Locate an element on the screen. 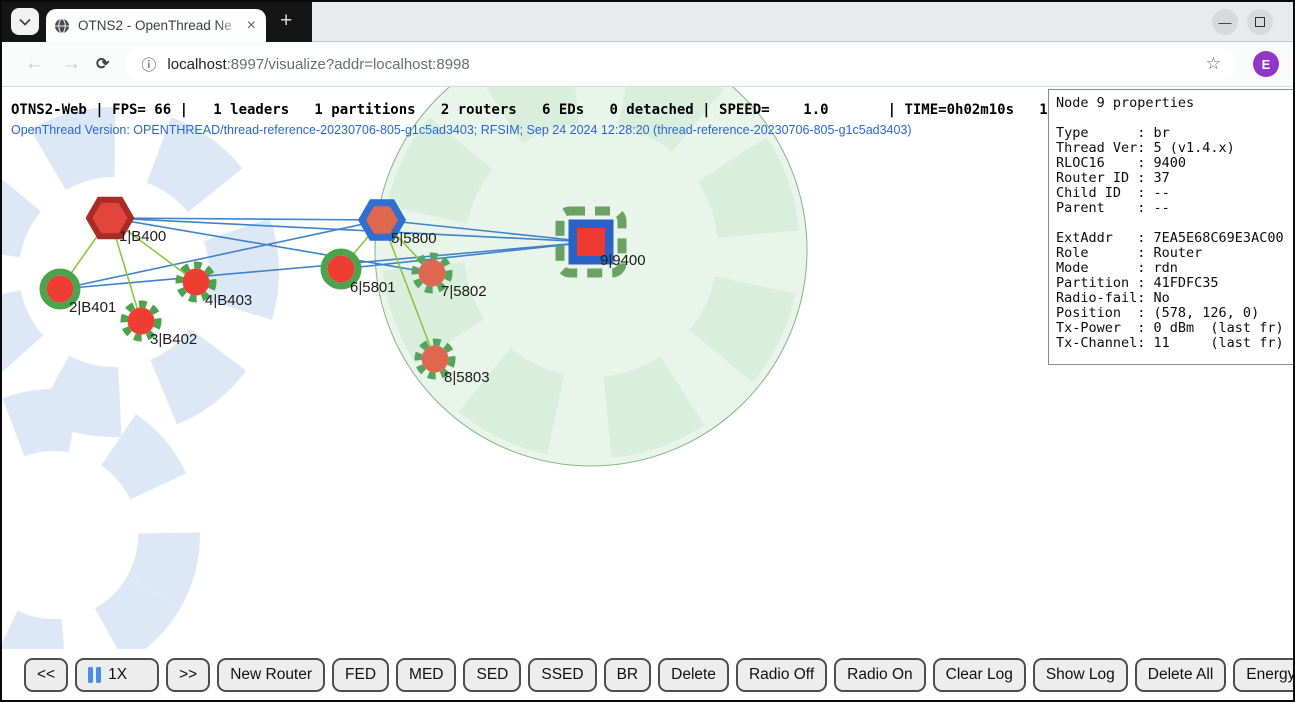 The height and width of the screenshot is (702, 1295). clear-log-button: Clear Log is located at coordinates (979, 674).